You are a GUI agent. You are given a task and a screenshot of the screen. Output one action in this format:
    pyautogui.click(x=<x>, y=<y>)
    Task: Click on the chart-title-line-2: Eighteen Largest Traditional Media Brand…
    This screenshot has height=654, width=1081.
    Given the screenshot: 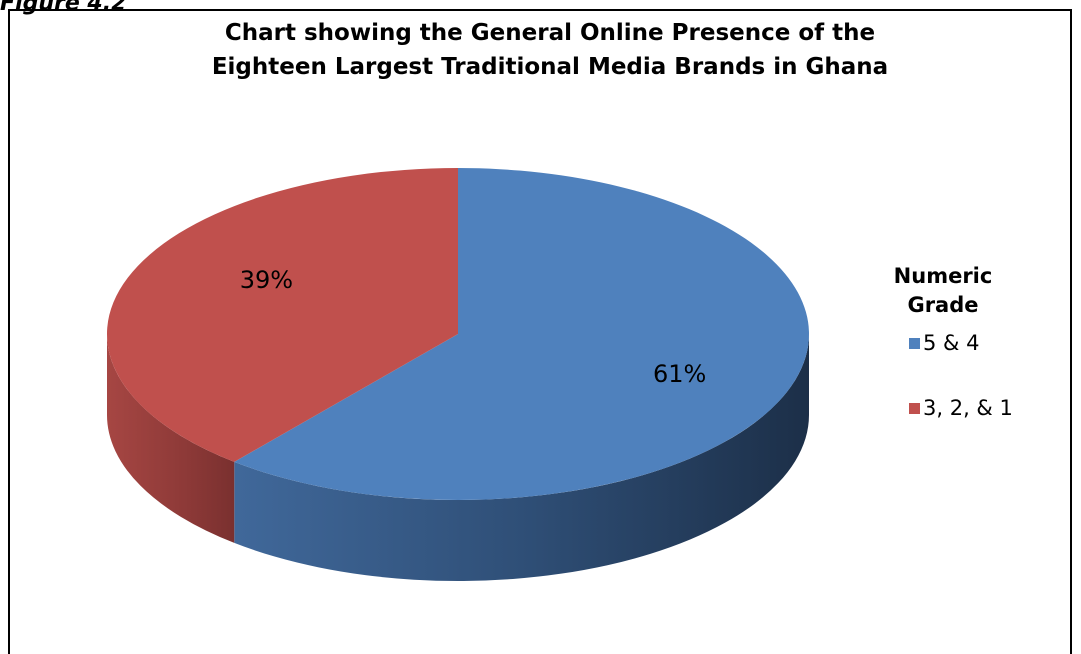 What is the action you would take?
    pyautogui.click(x=550, y=67)
    